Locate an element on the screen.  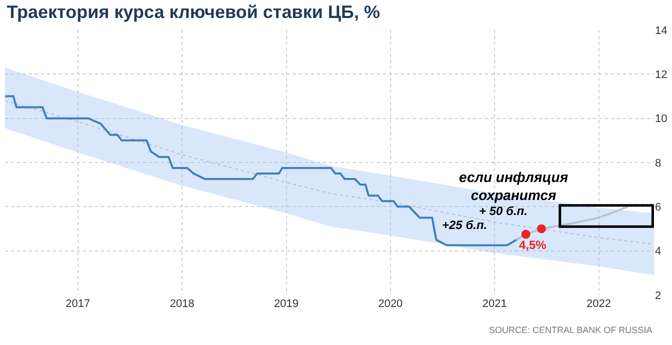
y-tick-label: 12 is located at coordinates (661, 75).